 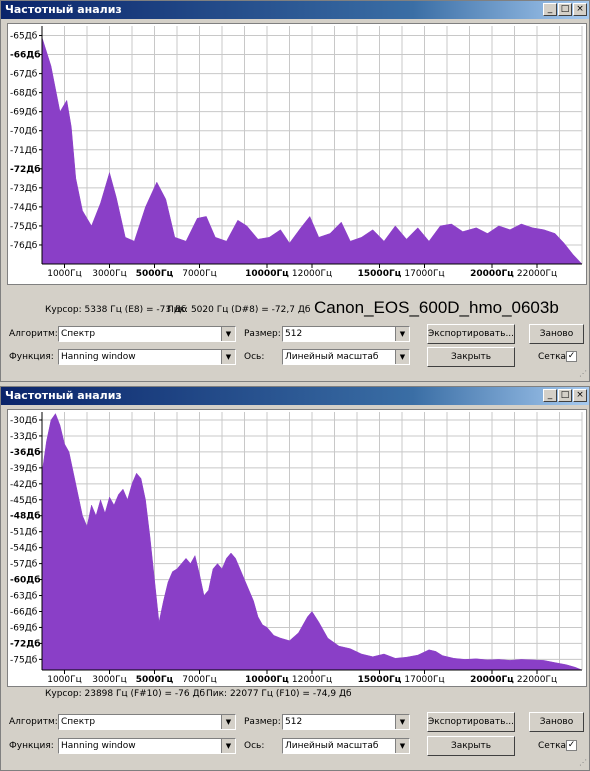 I want to click on y-tick-label: -48Дб, so click(x=25, y=516).